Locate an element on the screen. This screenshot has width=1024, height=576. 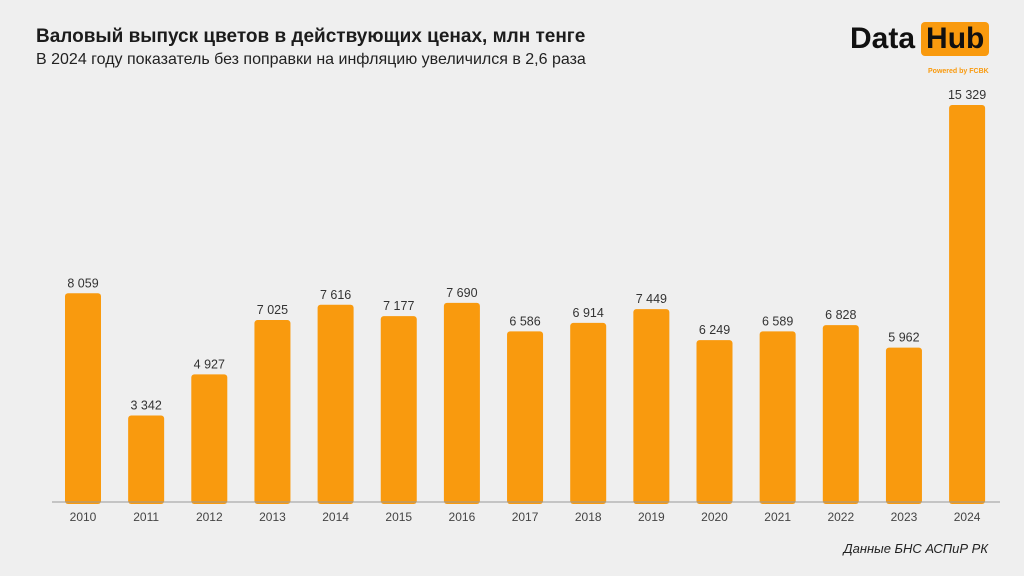
x-tick-label: 2019 is located at coordinates (651, 517).